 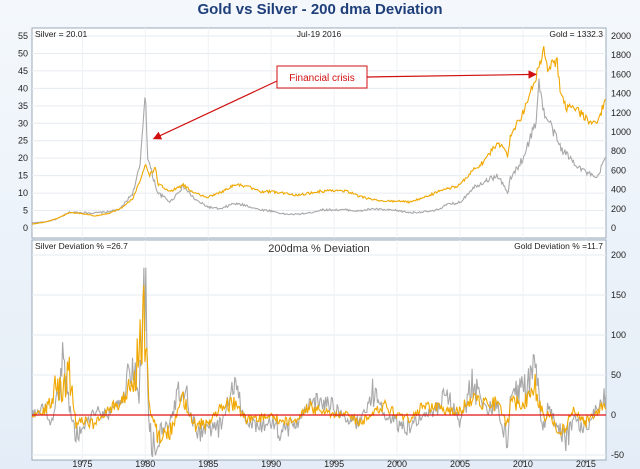 I want to click on bottom-right-tick-label: 100, so click(x=618, y=335).